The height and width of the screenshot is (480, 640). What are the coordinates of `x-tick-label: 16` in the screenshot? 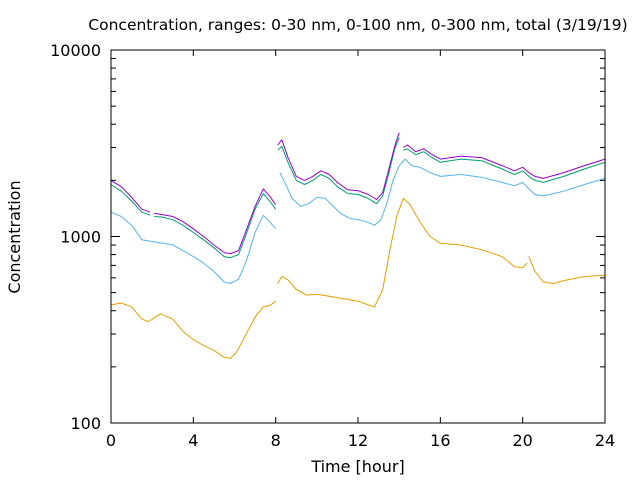 It's located at (440, 440).